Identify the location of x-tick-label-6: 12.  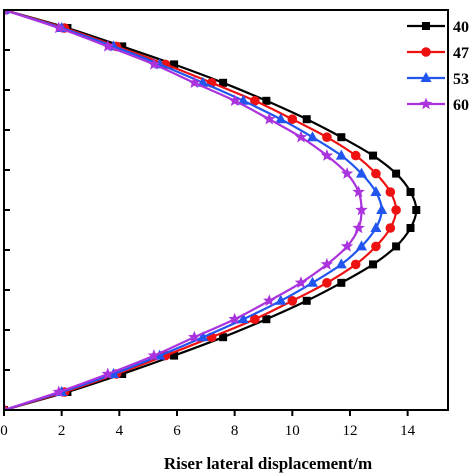
(349, 431).